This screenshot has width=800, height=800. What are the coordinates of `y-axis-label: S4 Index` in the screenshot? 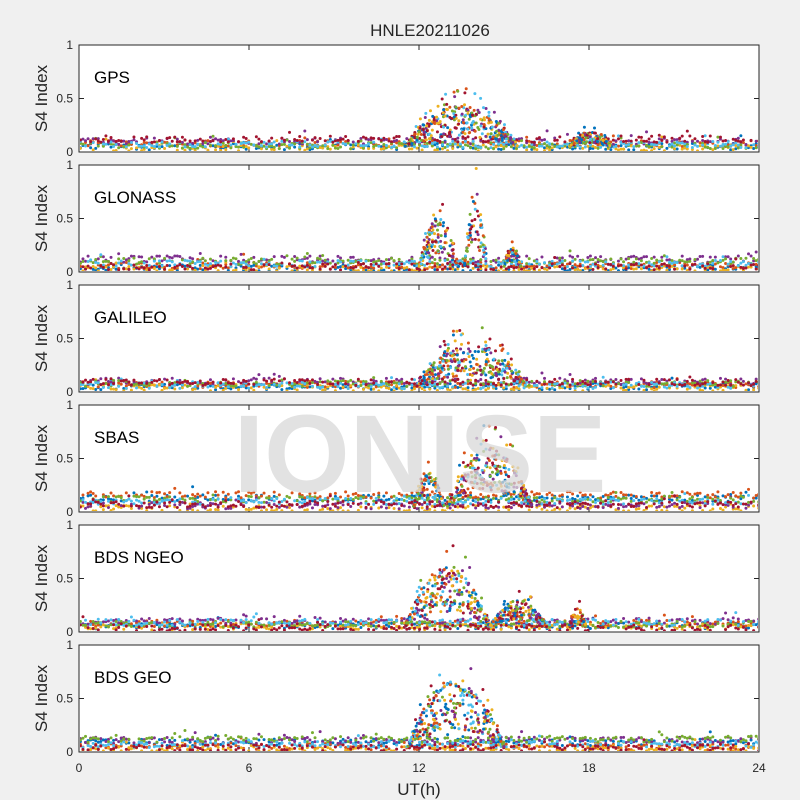 It's located at (41, 338).